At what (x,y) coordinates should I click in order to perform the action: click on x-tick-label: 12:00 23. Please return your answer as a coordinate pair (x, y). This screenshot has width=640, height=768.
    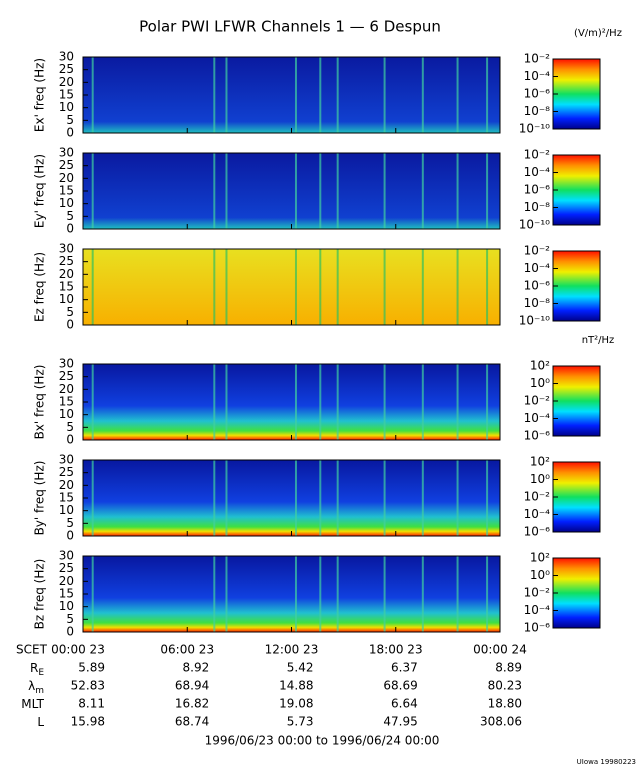
    Looking at the image, I should click on (292, 650).